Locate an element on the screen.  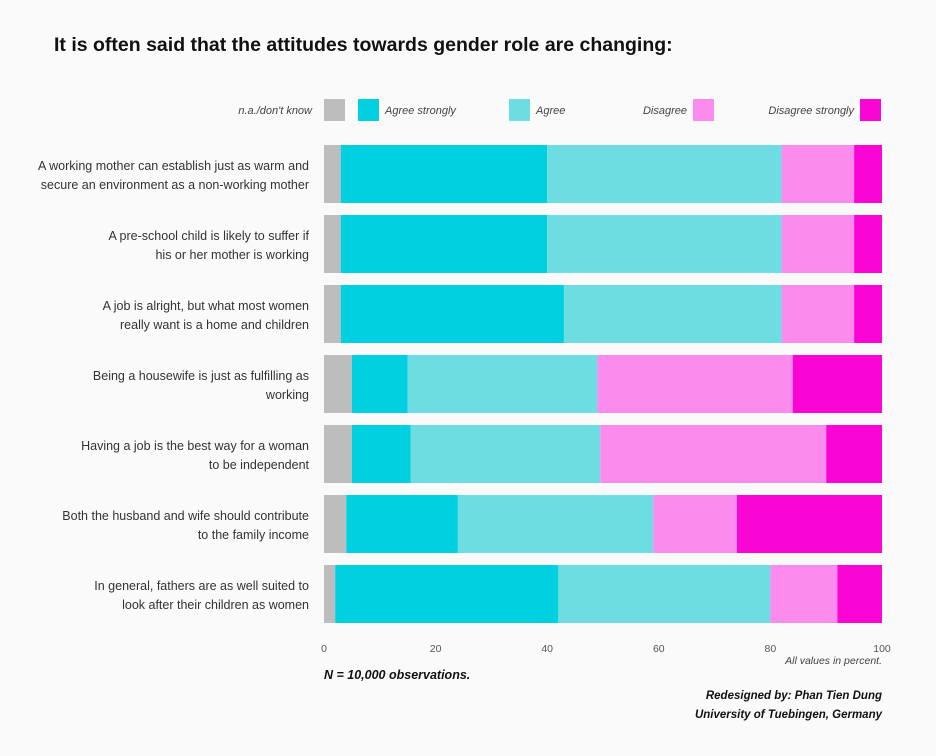
legend-swatch-disagree is located at coordinates (703, 110).